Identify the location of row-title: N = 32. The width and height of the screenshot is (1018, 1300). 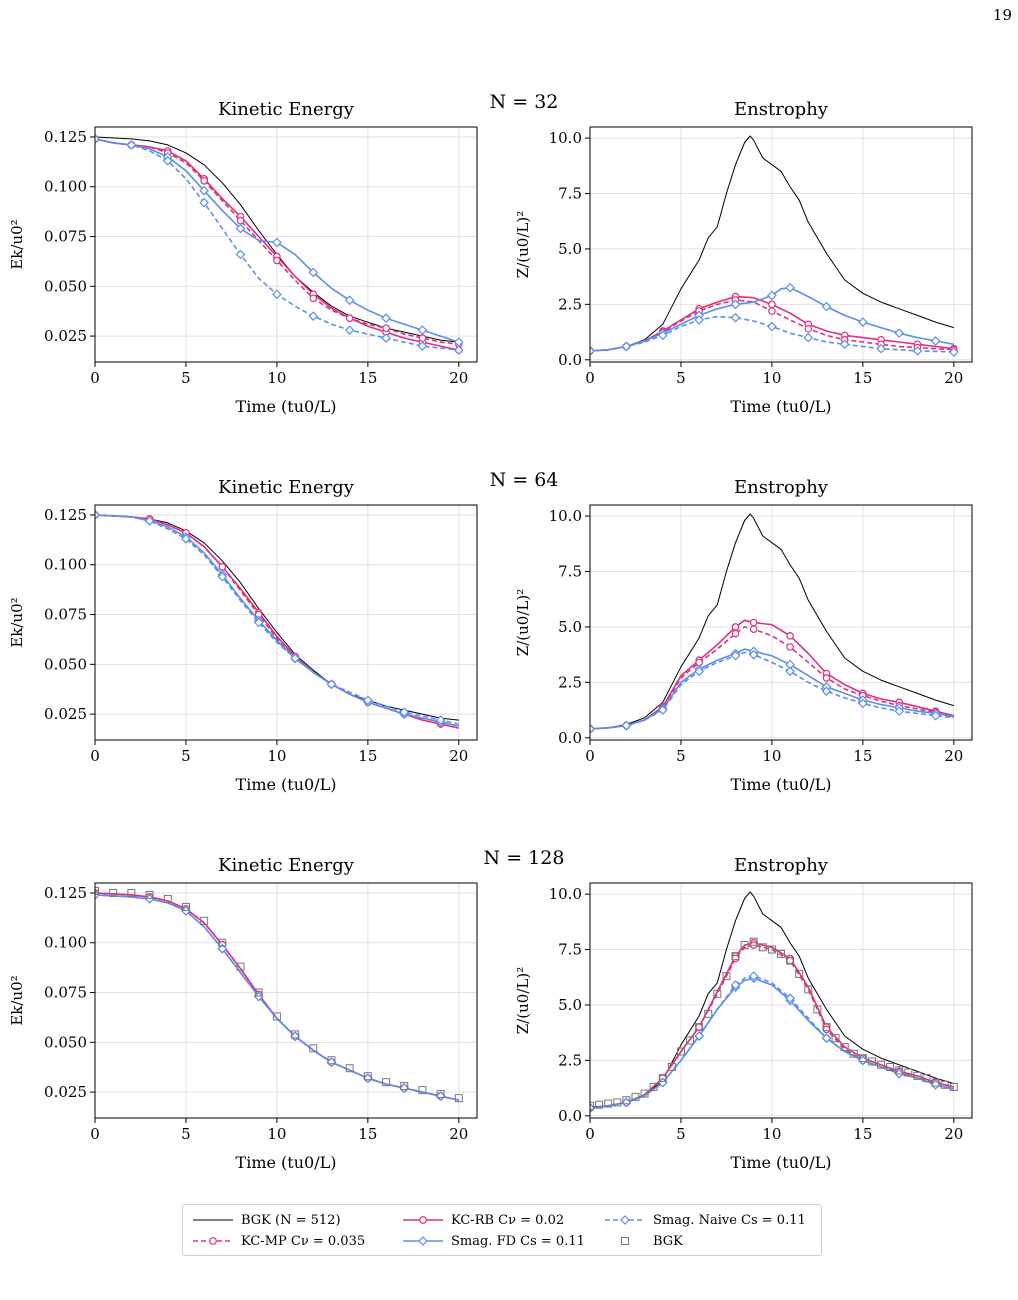
(524, 102).